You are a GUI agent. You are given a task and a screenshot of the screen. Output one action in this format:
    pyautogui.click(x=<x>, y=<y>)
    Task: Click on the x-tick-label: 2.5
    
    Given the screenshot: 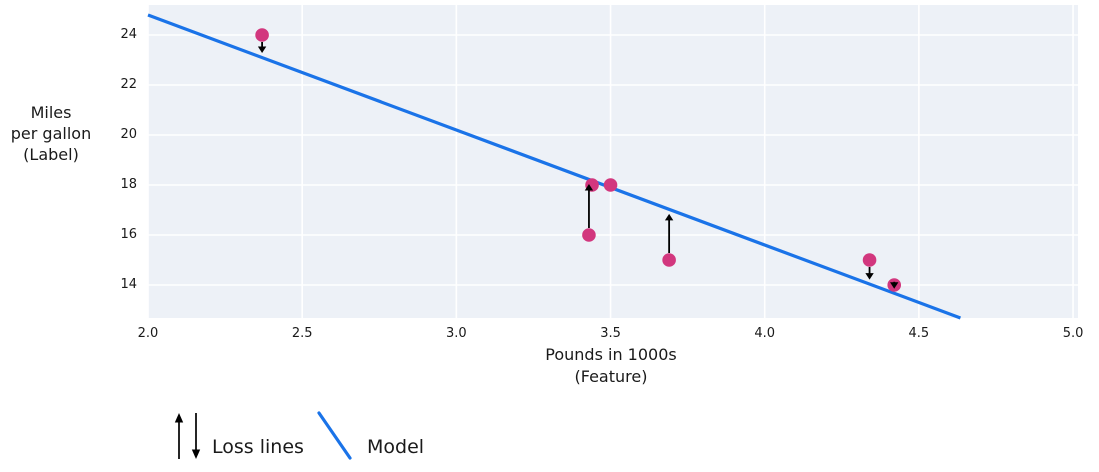 What is the action you would take?
    pyautogui.click(x=302, y=333)
    